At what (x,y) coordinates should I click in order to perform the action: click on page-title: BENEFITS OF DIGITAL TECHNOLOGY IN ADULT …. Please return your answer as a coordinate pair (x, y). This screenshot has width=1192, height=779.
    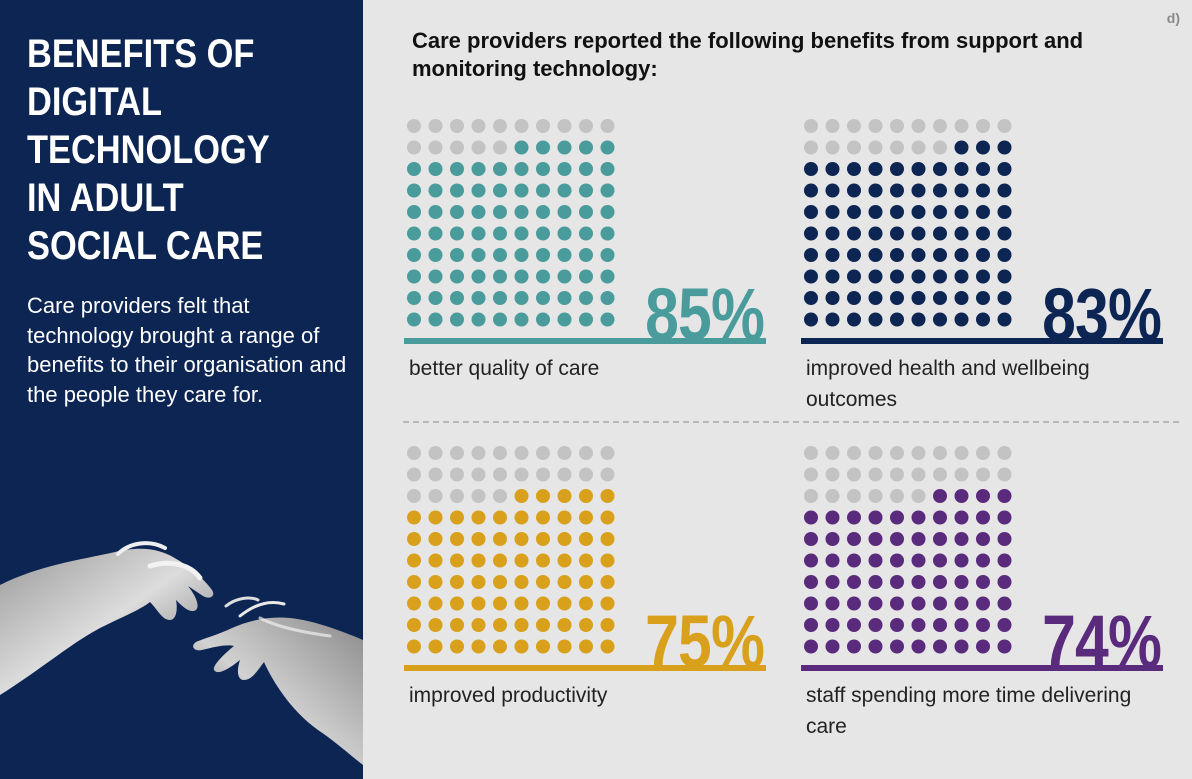
    Looking at the image, I should click on (164, 150).